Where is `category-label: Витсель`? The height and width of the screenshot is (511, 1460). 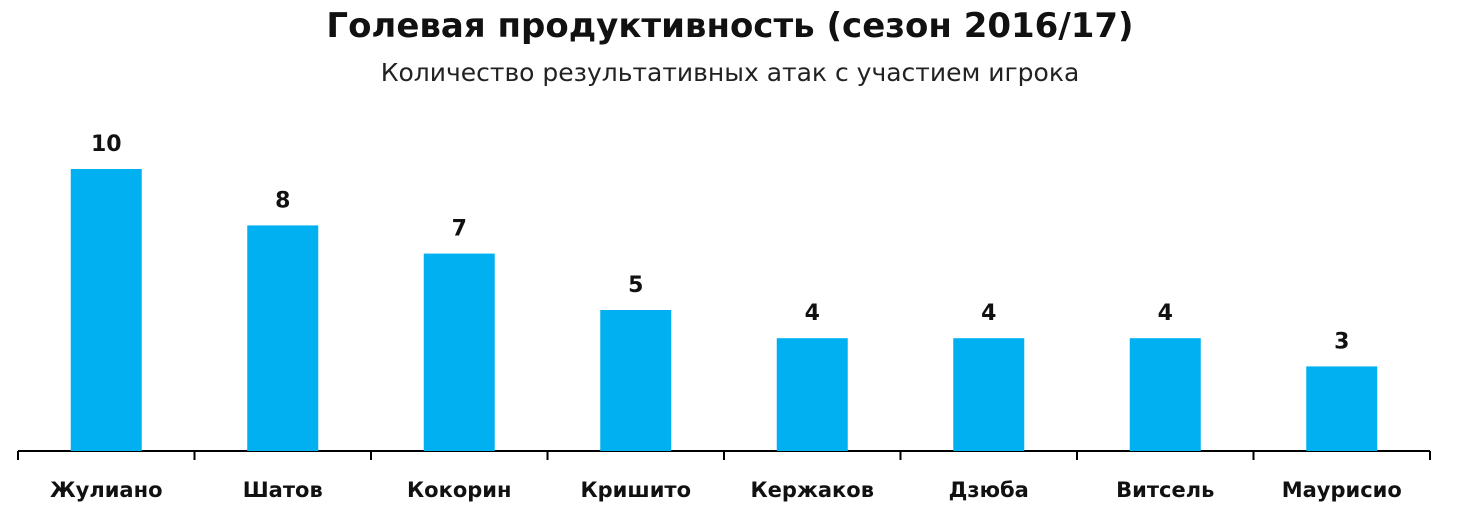
category-label: Витсель is located at coordinates (1165, 490).